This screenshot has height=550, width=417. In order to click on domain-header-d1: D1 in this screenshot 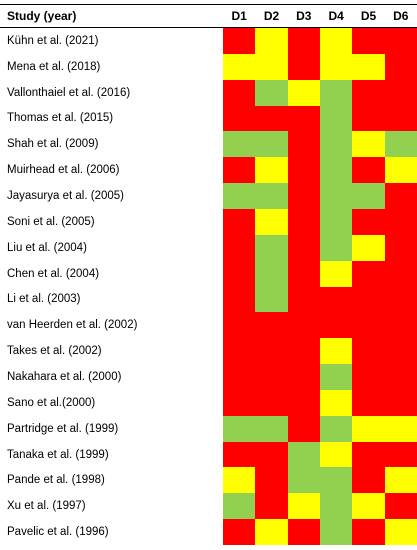, I will do `click(239, 16)`.